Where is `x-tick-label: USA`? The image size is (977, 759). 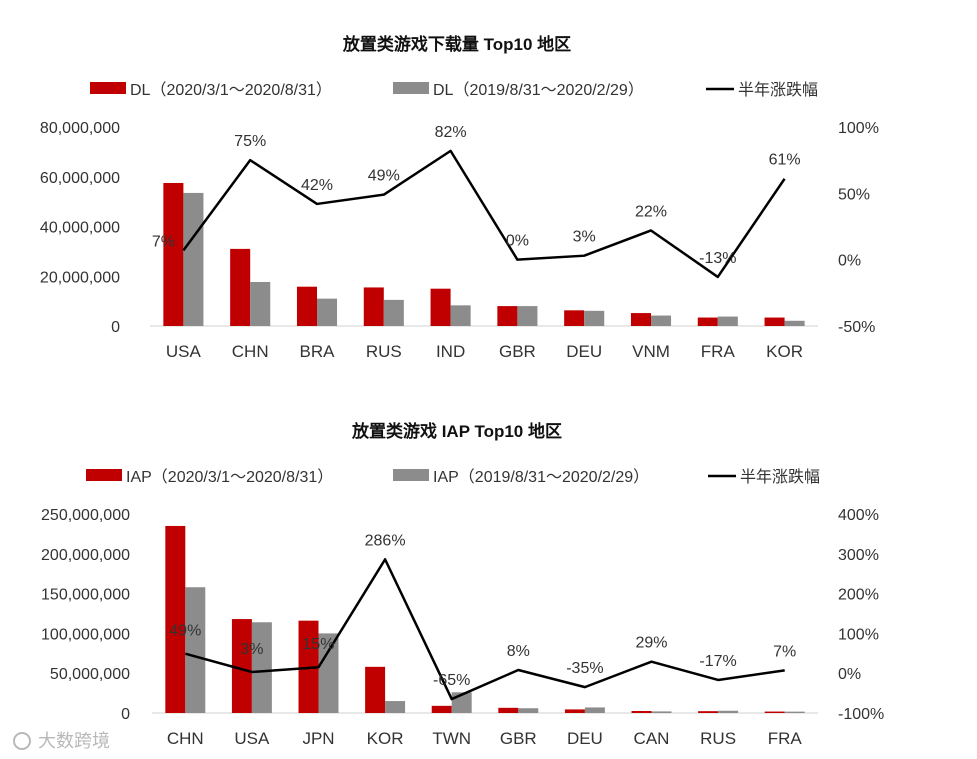
x-tick-label: USA is located at coordinates (252, 738).